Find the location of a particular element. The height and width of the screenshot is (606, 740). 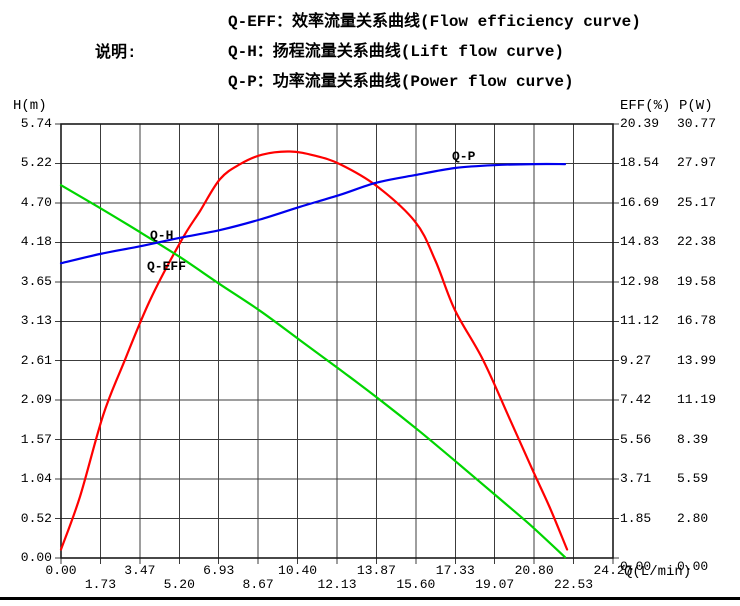

eff-axis-tick-label: 18.54 is located at coordinates (640, 163).